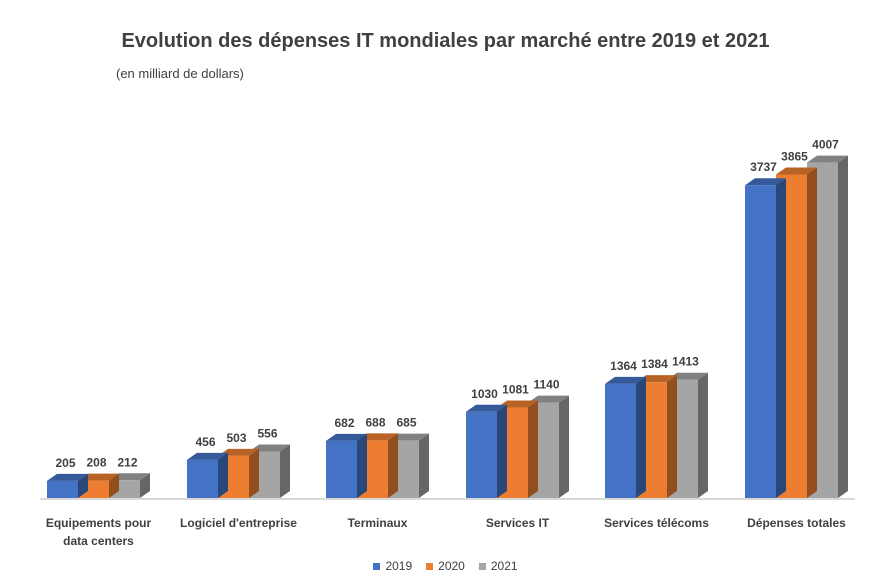 The width and height of the screenshot is (891, 578). Describe the element at coordinates (399, 566) in the screenshot. I see `legend-label: 2019` at that location.